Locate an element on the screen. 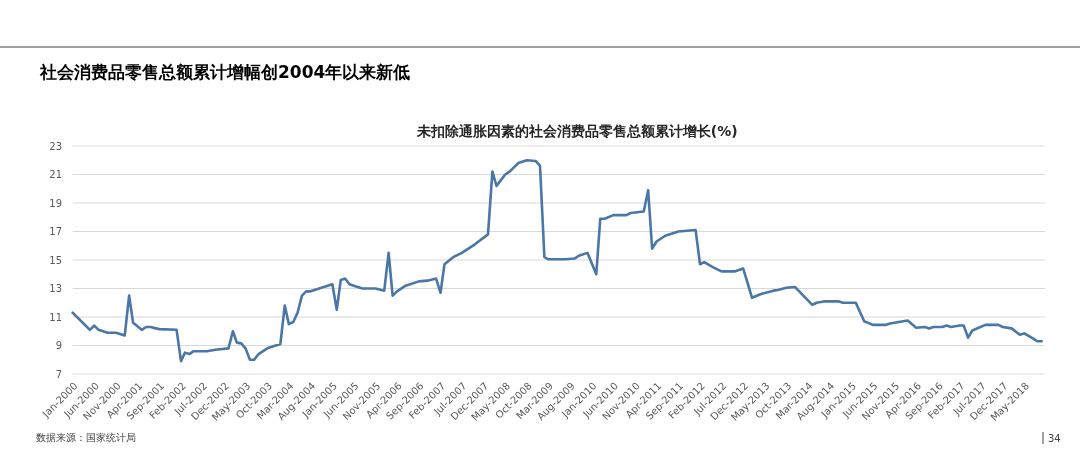 This screenshot has width=1080, height=449. y-tick-label: 23 is located at coordinates (55, 146).